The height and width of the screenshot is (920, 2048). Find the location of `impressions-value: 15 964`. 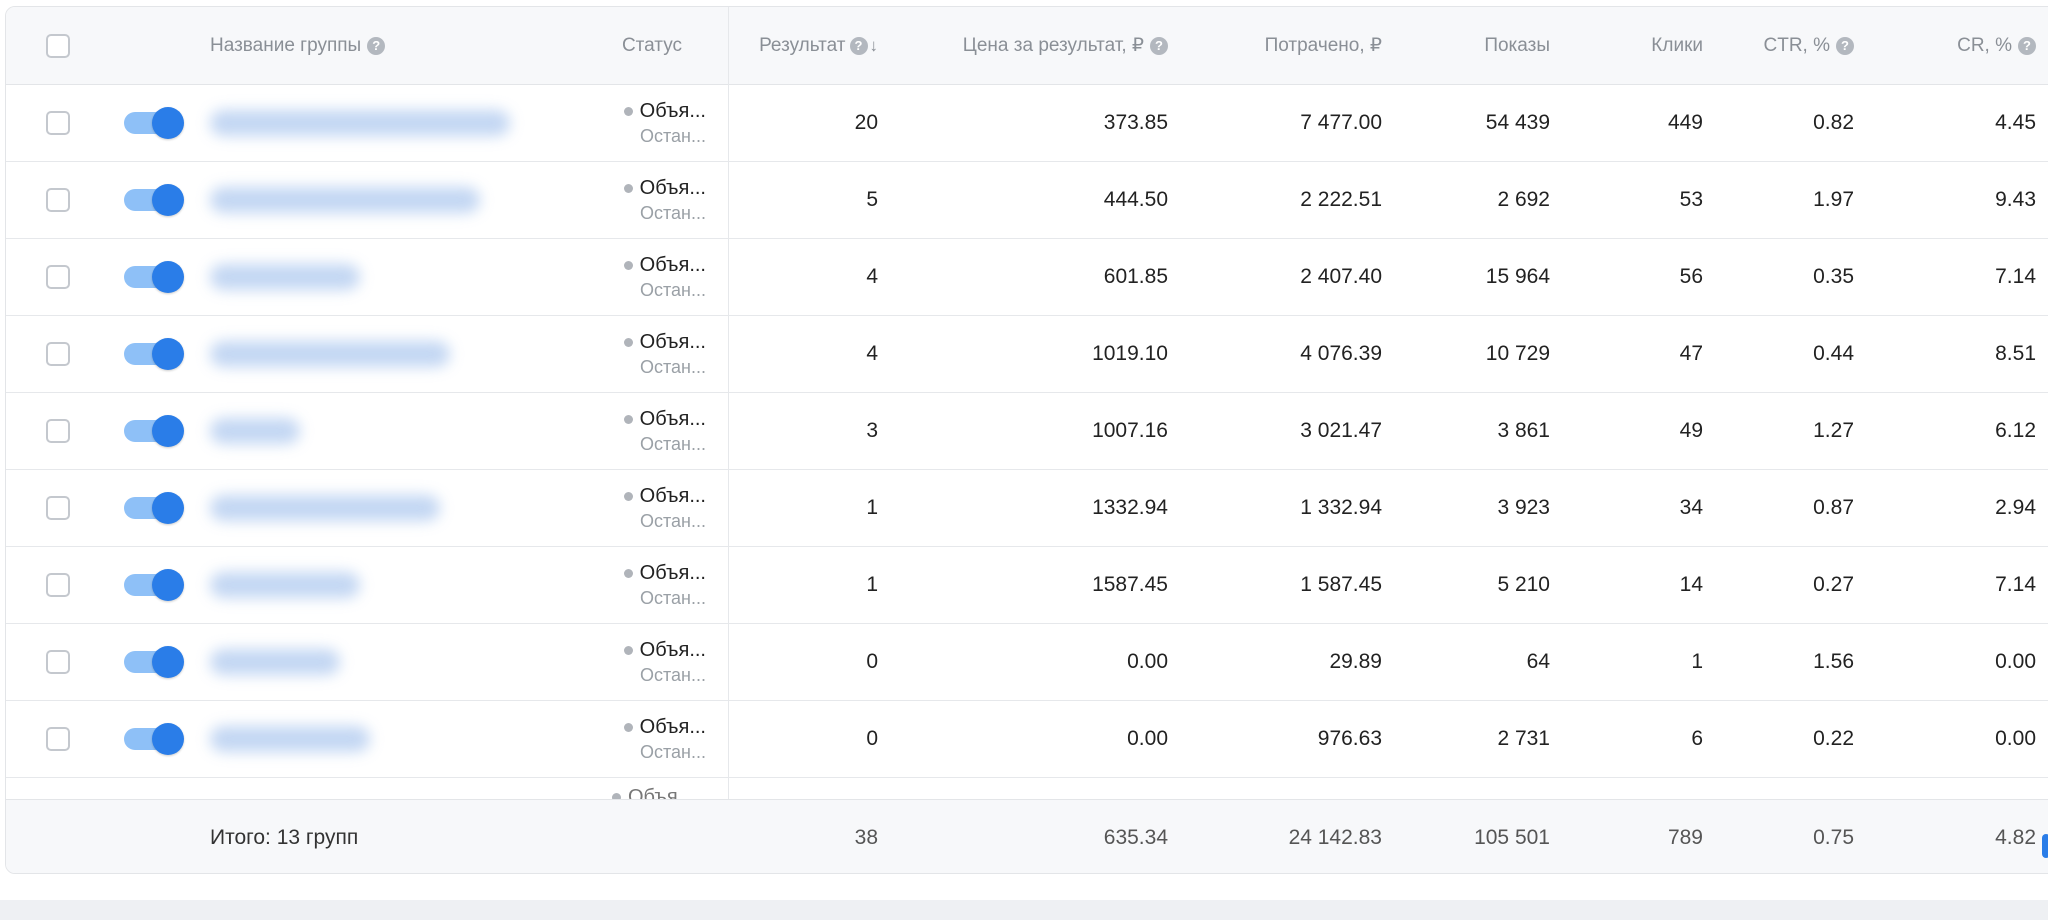

impressions-value: 15 964 is located at coordinates (1517, 276).